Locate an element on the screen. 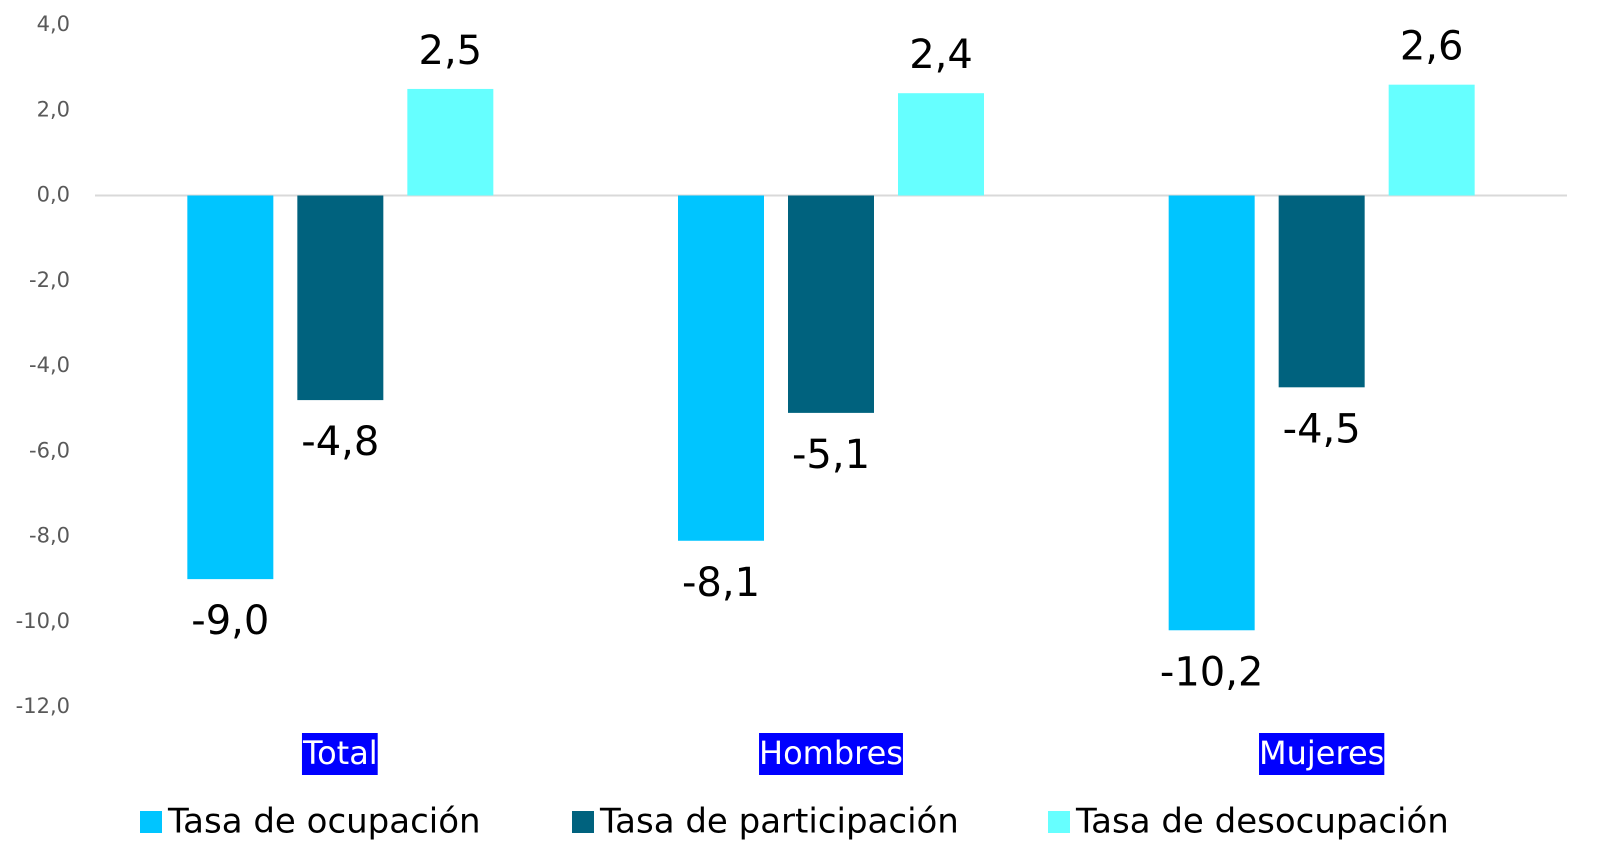 Image resolution: width=1617 pixels, height=867 pixels. y-tick-label: -12,0 is located at coordinates (43, 706).